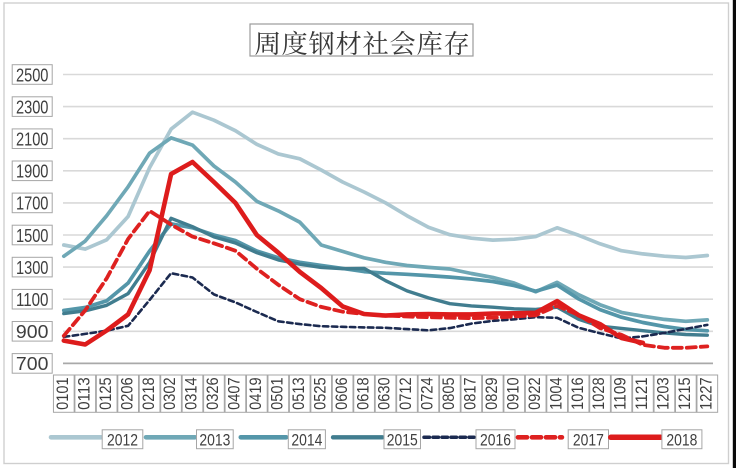  Describe the element at coordinates (122, 440) in the screenshot. I see `svg-text: 2012` at that location.